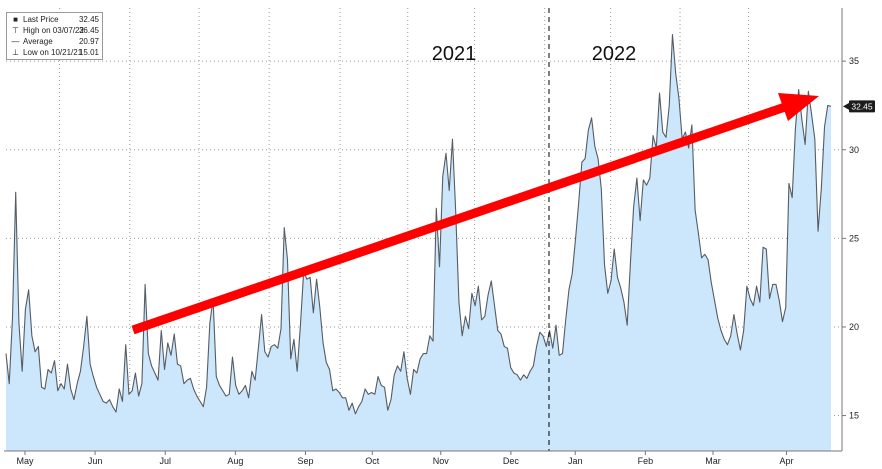  Describe the element at coordinates (15, 41) in the screenshot. I see `average-line-icon: —` at that location.